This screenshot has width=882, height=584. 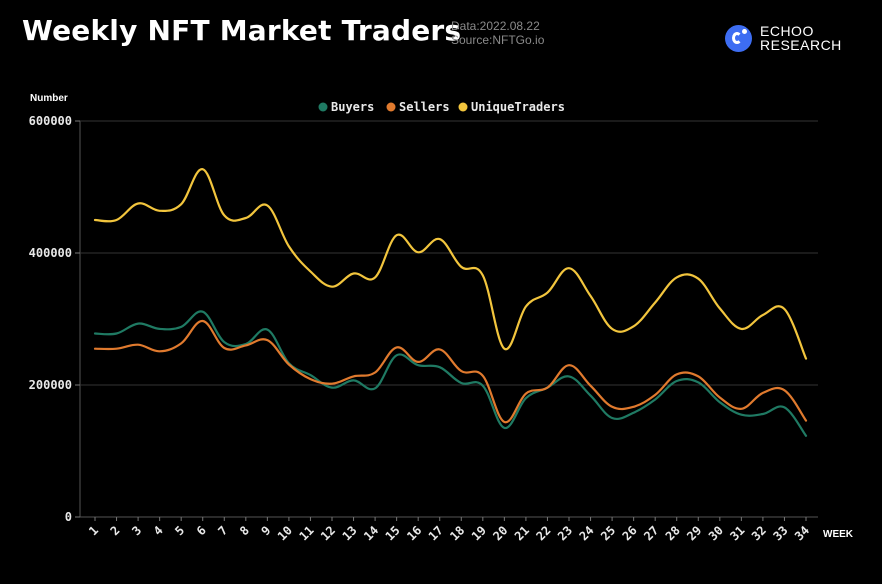 I want to click on x-tick-label: 19, so click(x=479, y=533).